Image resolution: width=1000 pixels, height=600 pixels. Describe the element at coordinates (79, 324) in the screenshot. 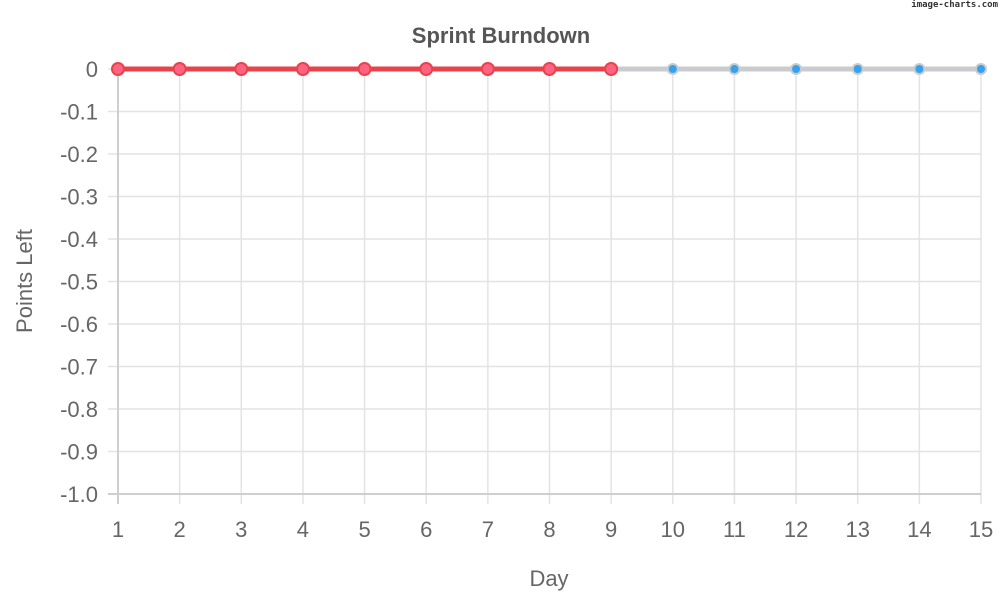

I see `y-tick-label: -0.6` at that location.